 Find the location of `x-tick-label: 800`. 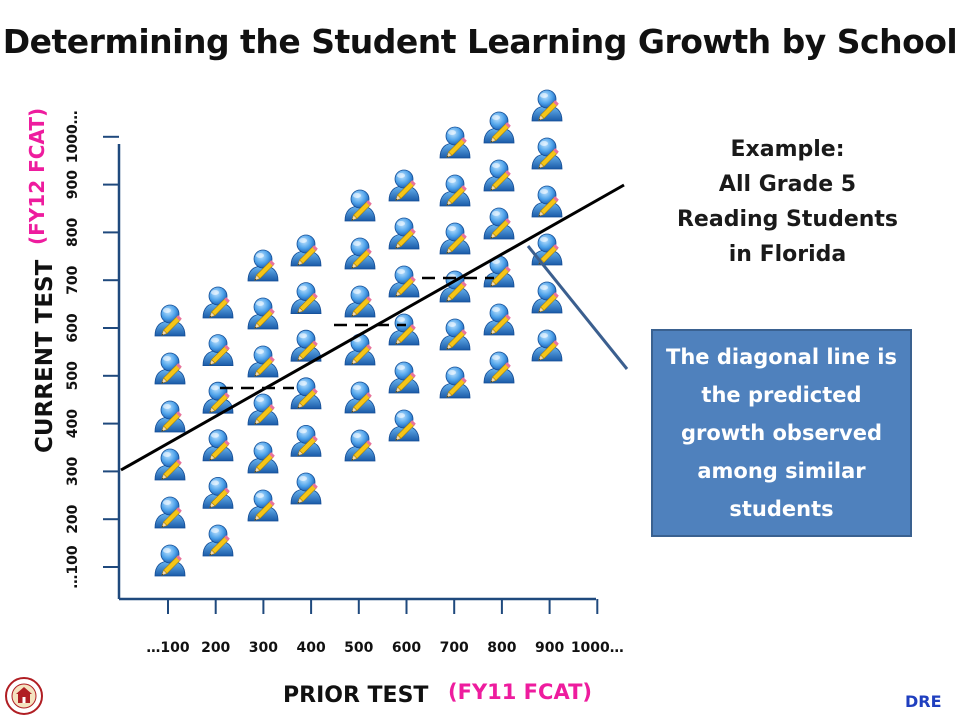

x-tick-label: 800 is located at coordinates (501, 648).